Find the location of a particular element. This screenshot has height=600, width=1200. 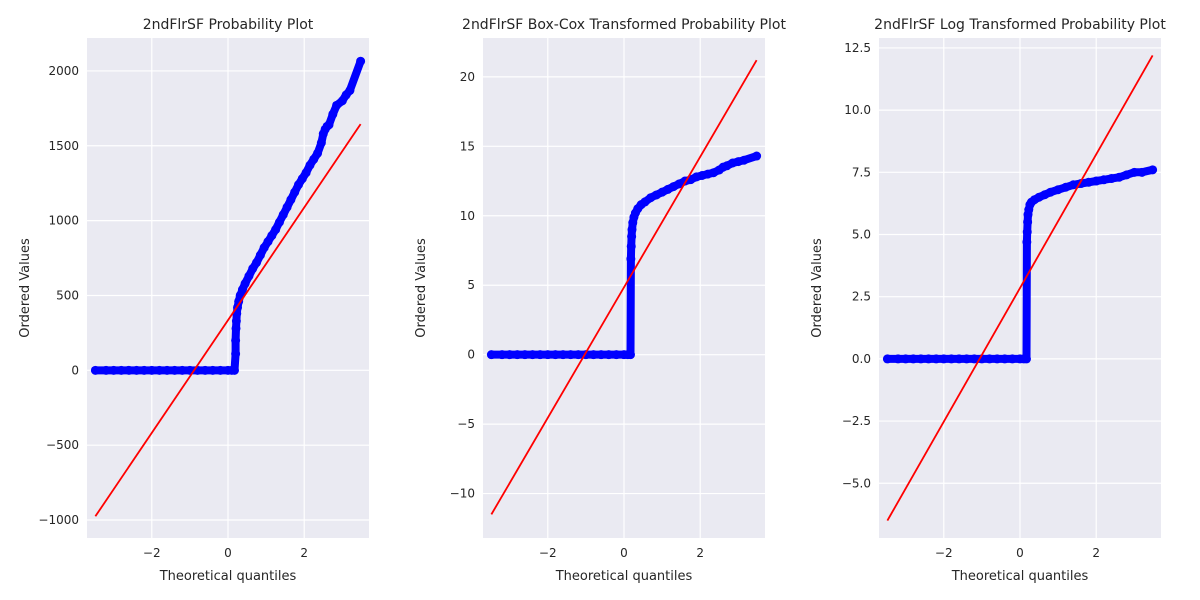

y-axis-label: Ordered Values is located at coordinates (817, 288).